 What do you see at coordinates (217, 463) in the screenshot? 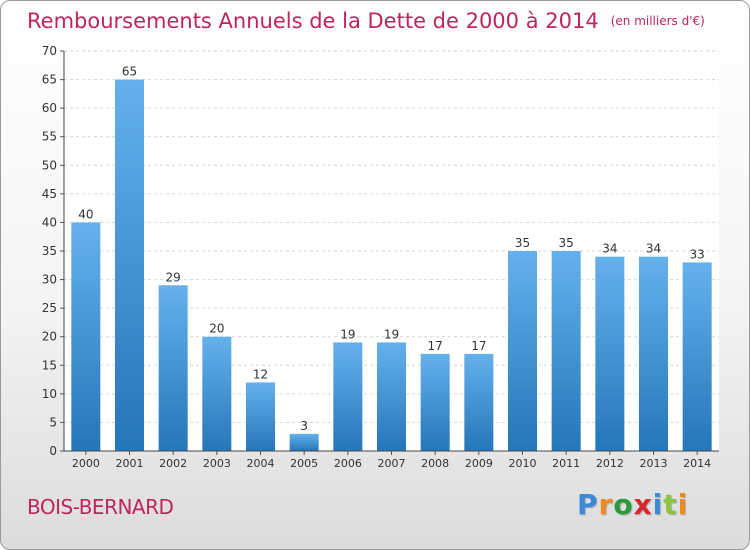
I see `x-tick-label: 2003` at bounding box center [217, 463].